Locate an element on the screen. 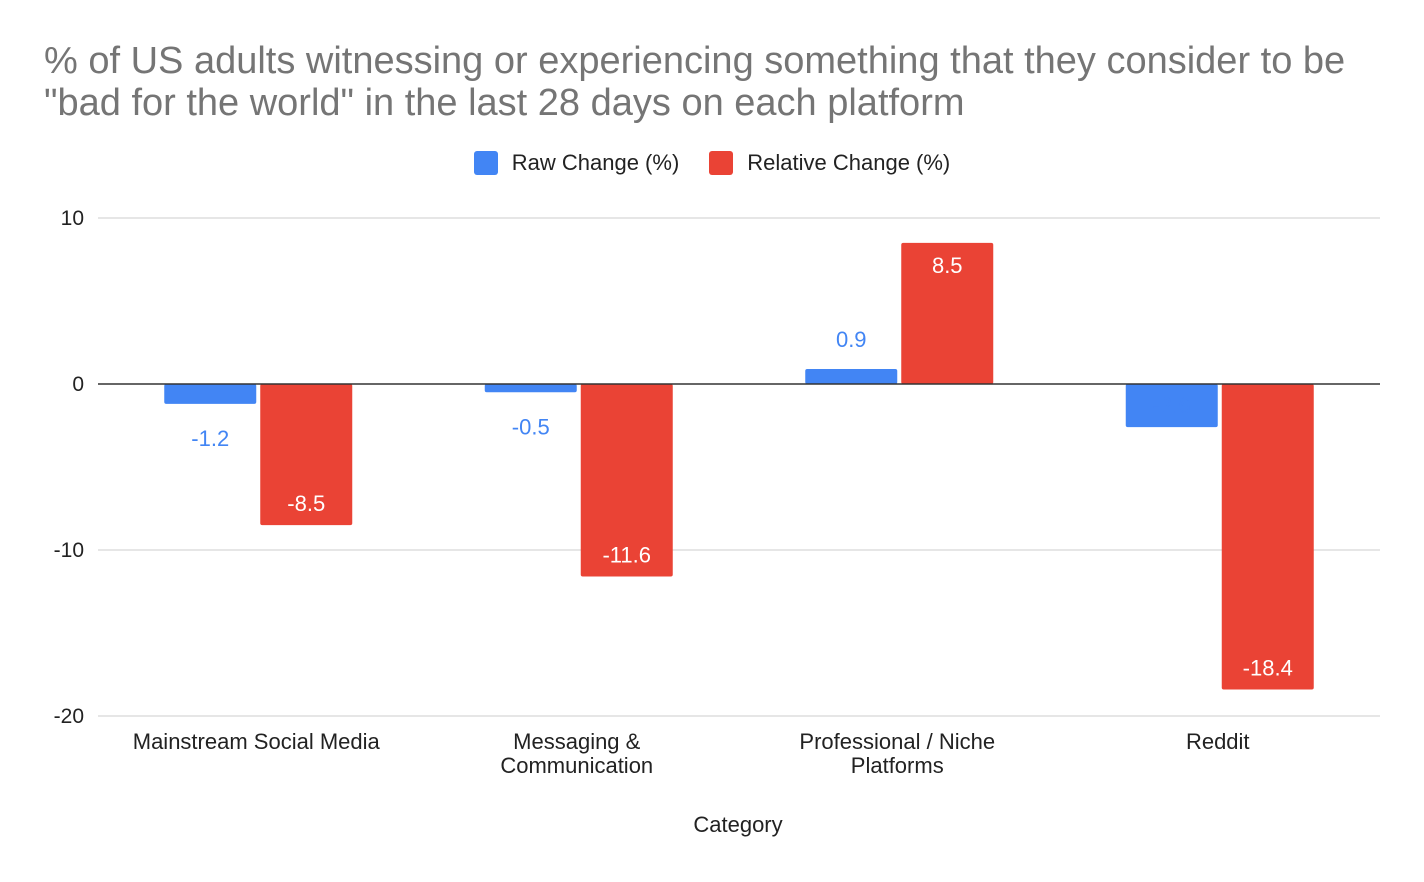  bar-series0-cat3 is located at coordinates (1171, 406).